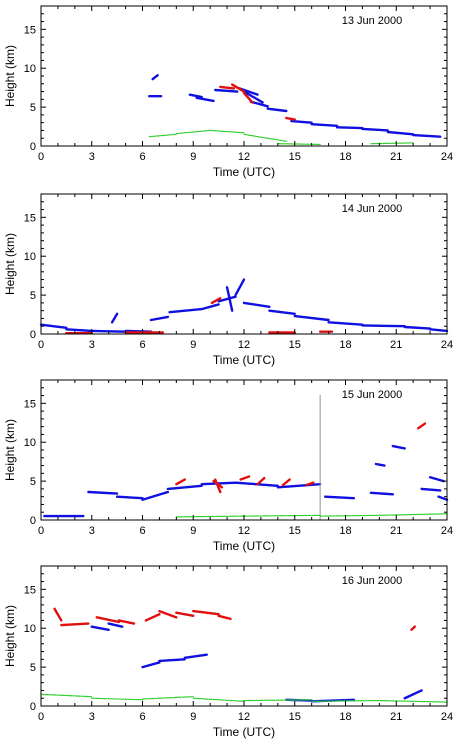 The image size is (468, 747). I want to click on x-tick-label: 18, so click(345, 157).